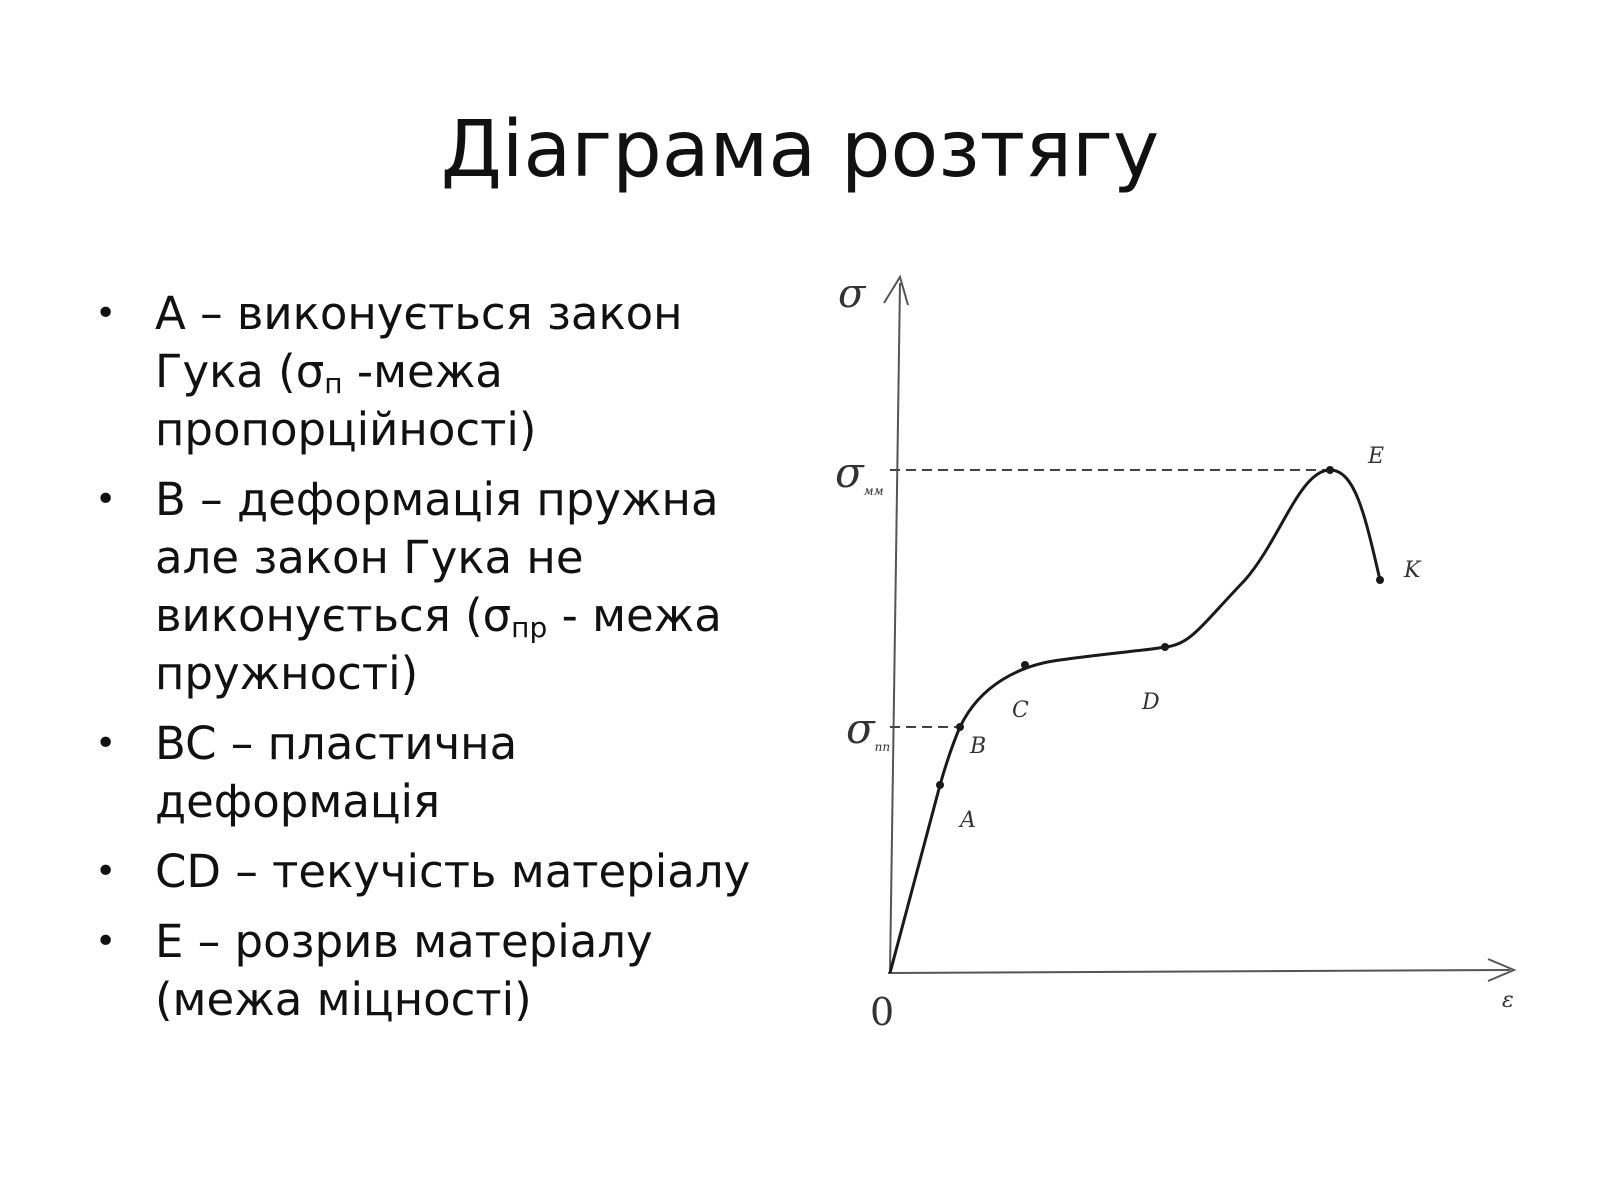  I want to click on bullet-text: пропорційності), so click(346, 429).